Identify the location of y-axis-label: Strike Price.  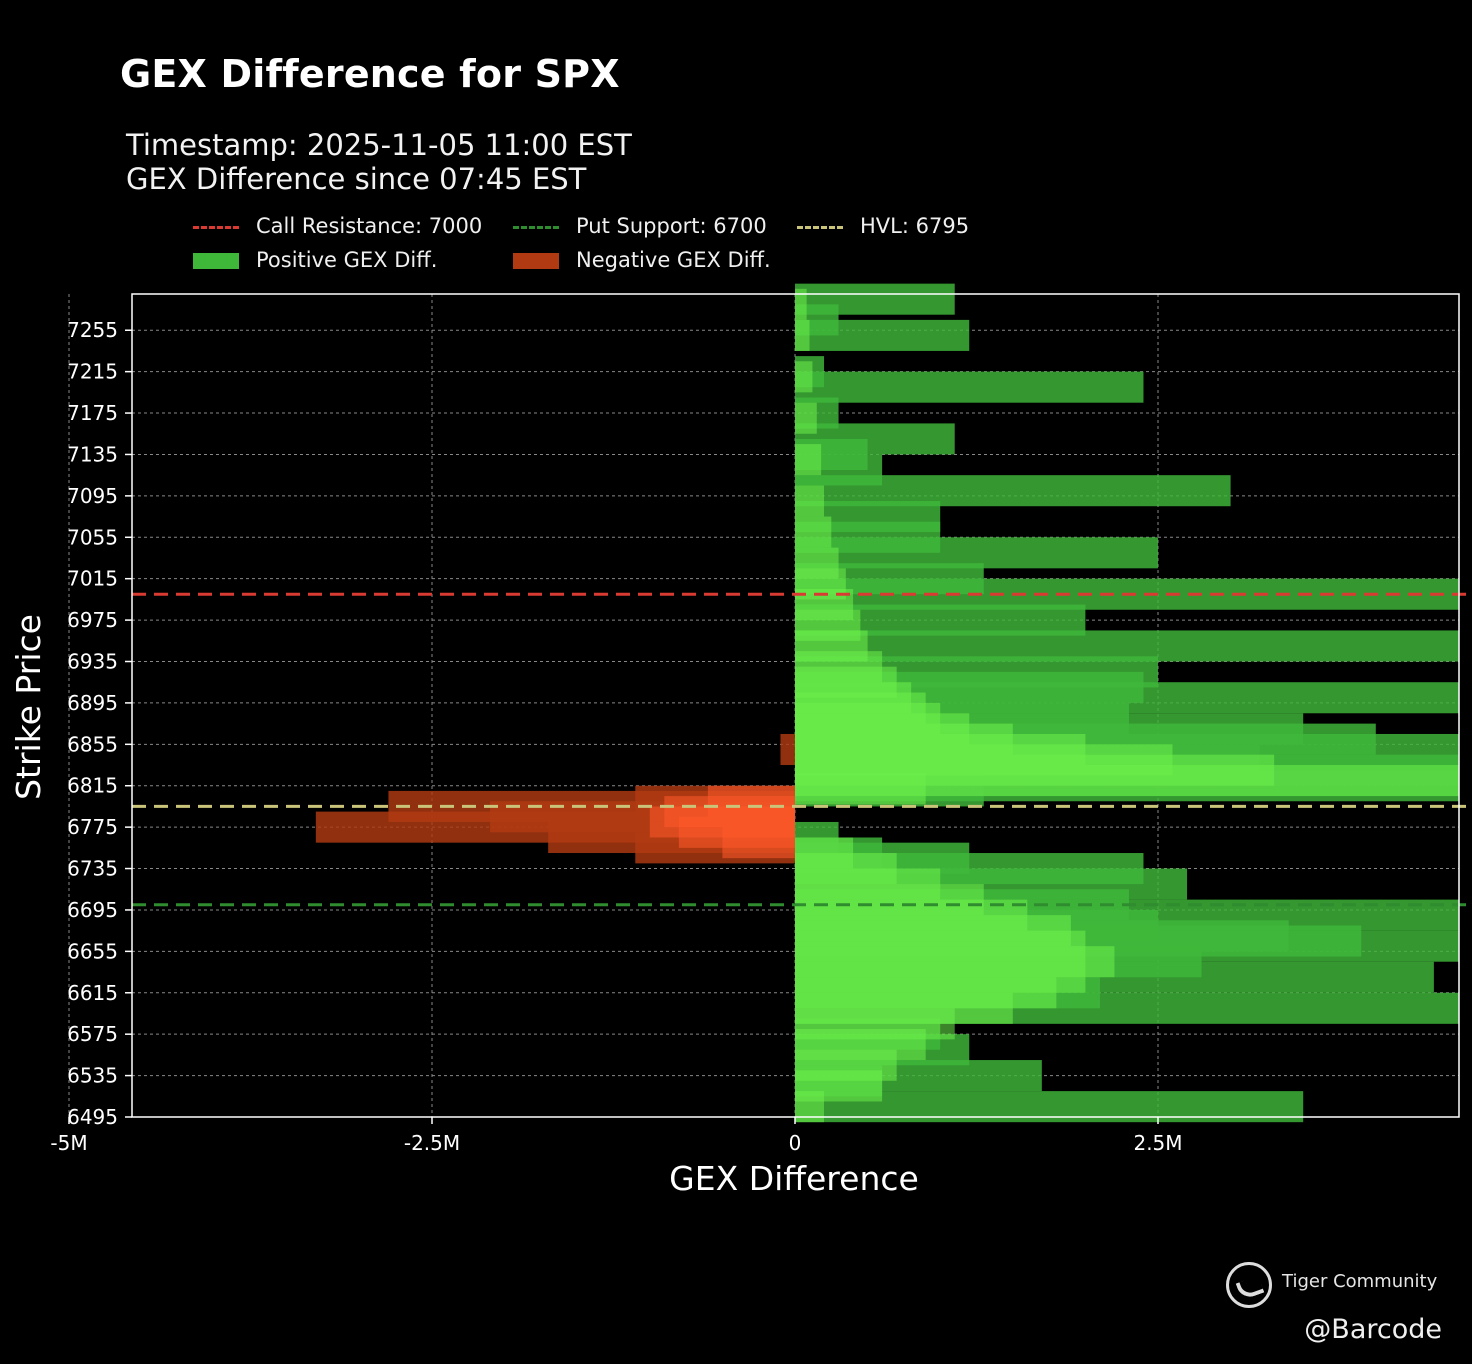
(28, 707).